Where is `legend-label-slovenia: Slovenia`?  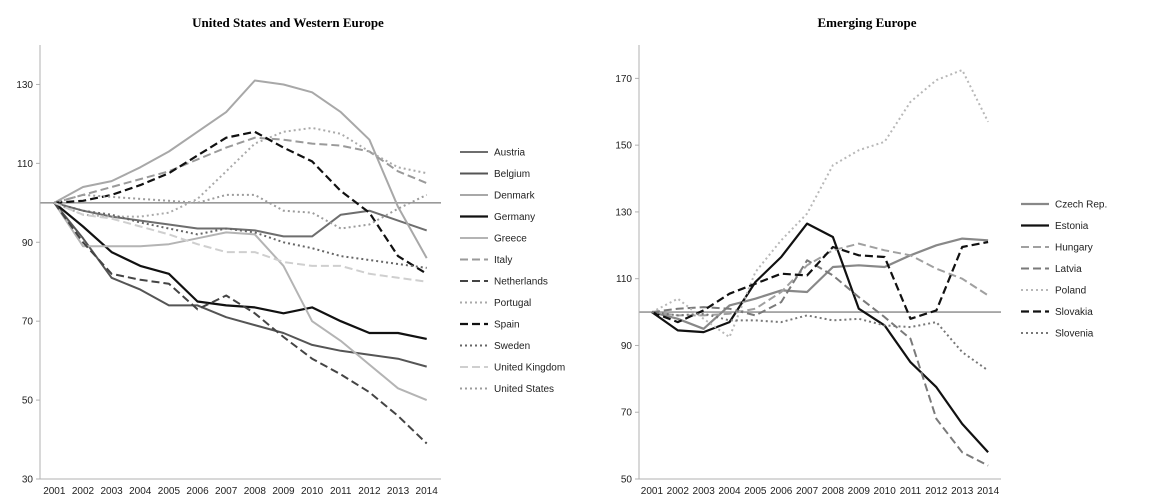 legend-label-slovenia: Slovenia is located at coordinates (1074, 334).